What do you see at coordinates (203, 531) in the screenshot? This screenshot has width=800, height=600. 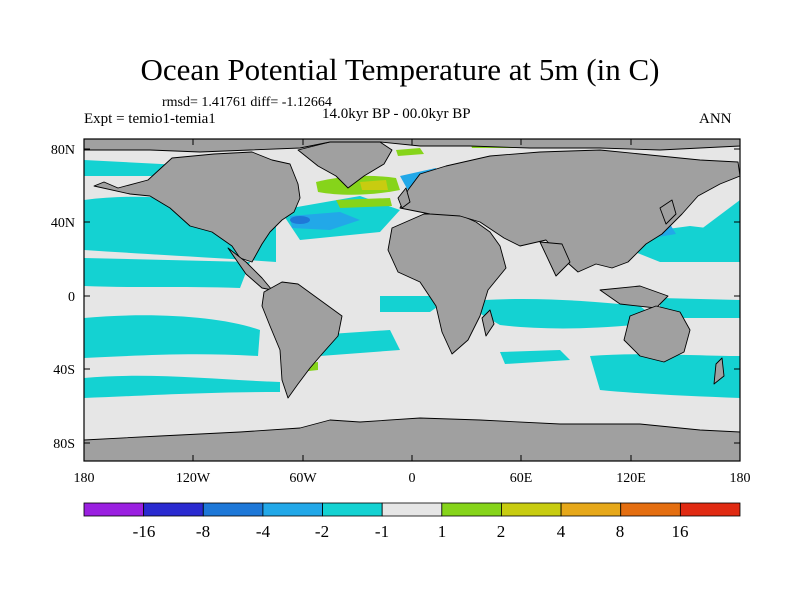 I see `colorbar-label: -8` at bounding box center [203, 531].